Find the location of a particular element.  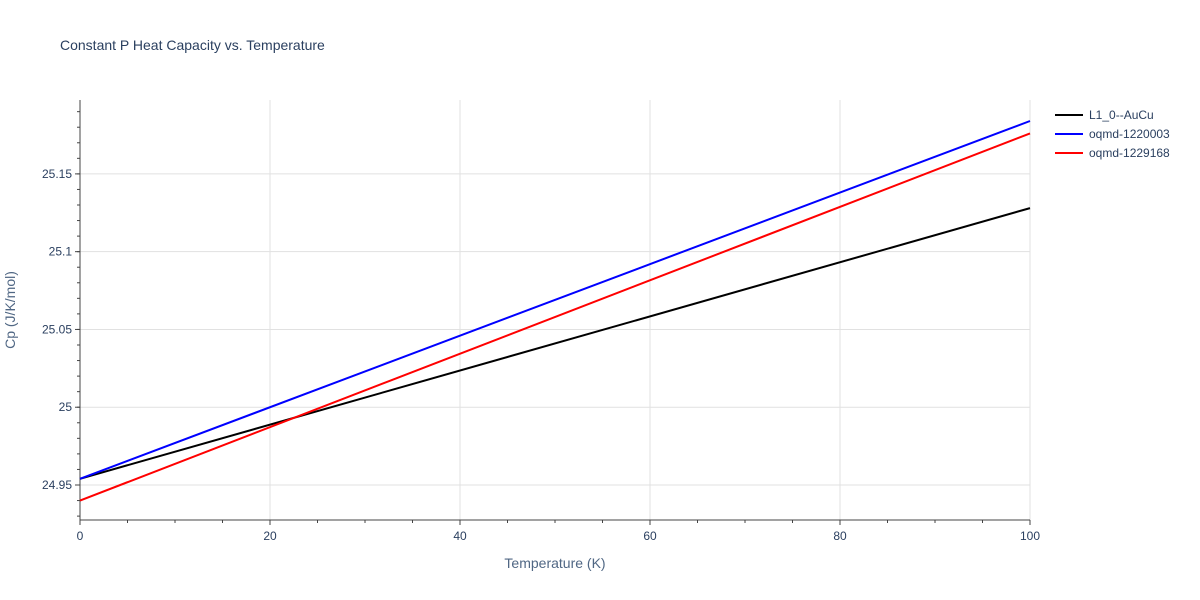

y-tick-label: 25.15 is located at coordinates (57, 174).